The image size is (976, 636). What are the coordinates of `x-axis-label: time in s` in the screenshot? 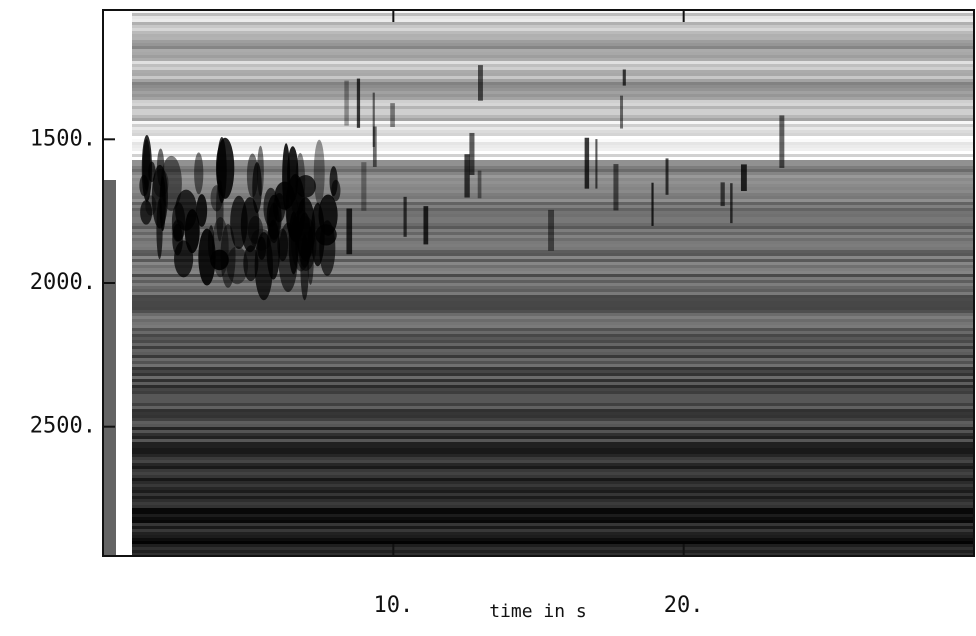 It's located at (538, 611).